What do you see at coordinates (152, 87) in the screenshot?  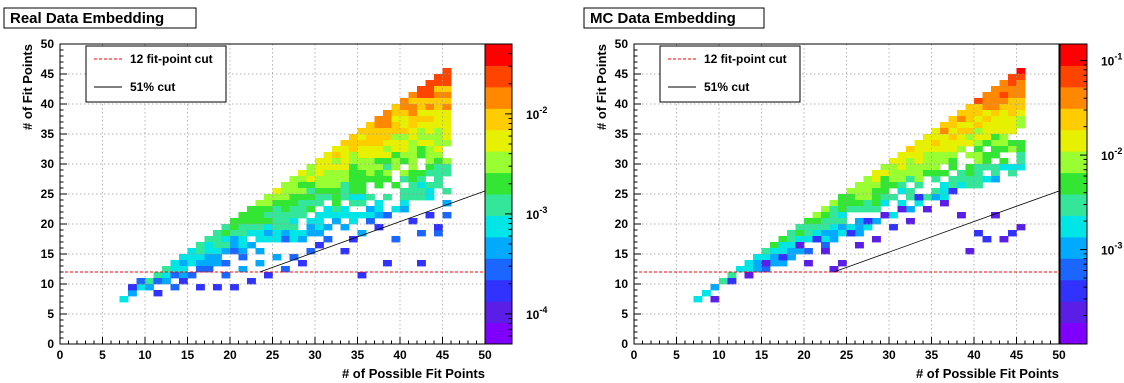 I see `legend-label: 51% cut` at bounding box center [152, 87].